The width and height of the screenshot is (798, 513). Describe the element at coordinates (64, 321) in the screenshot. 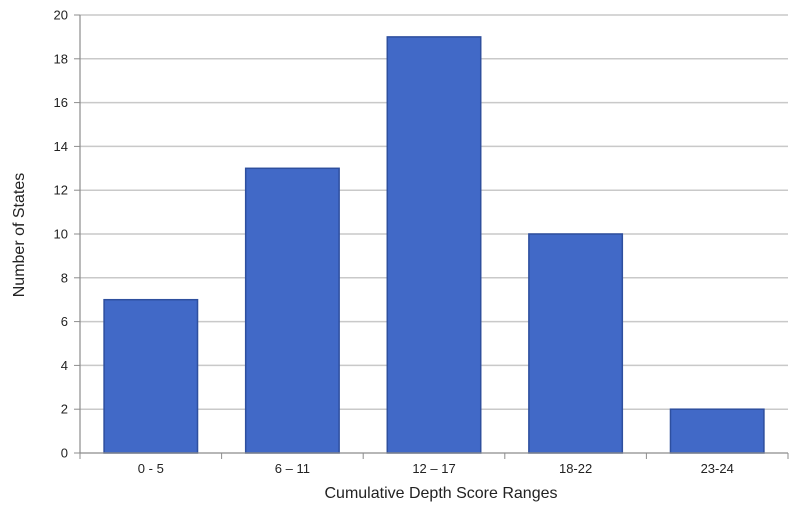

I see `y-tick-label: 6` at that location.